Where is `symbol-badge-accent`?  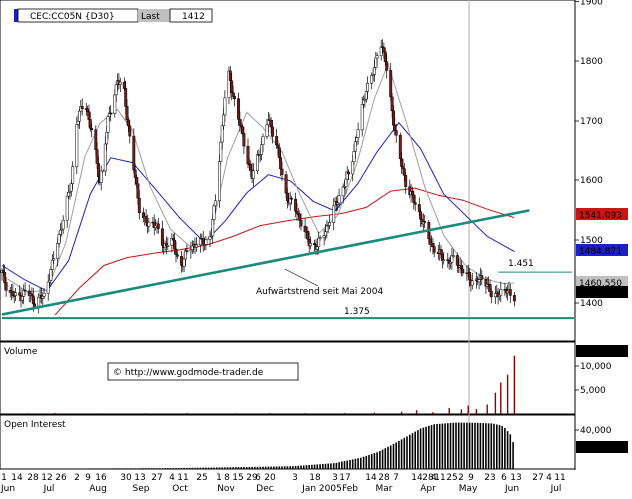 symbol-badge-accent is located at coordinates (16, 15).